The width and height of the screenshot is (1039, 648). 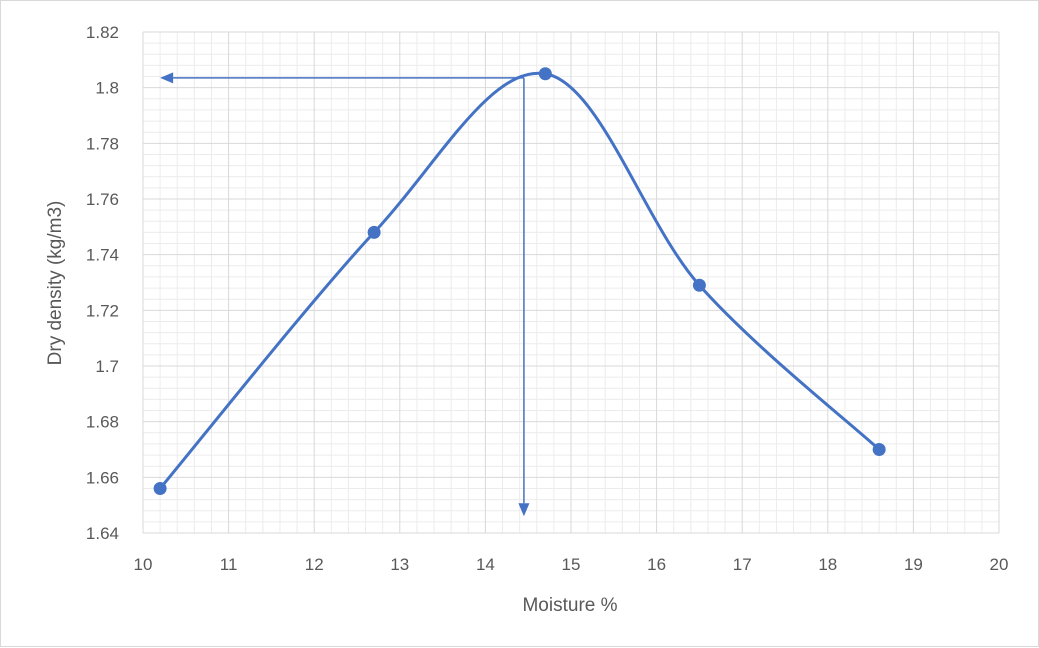 I want to click on x-tick-label: 13, so click(x=399, y=564).